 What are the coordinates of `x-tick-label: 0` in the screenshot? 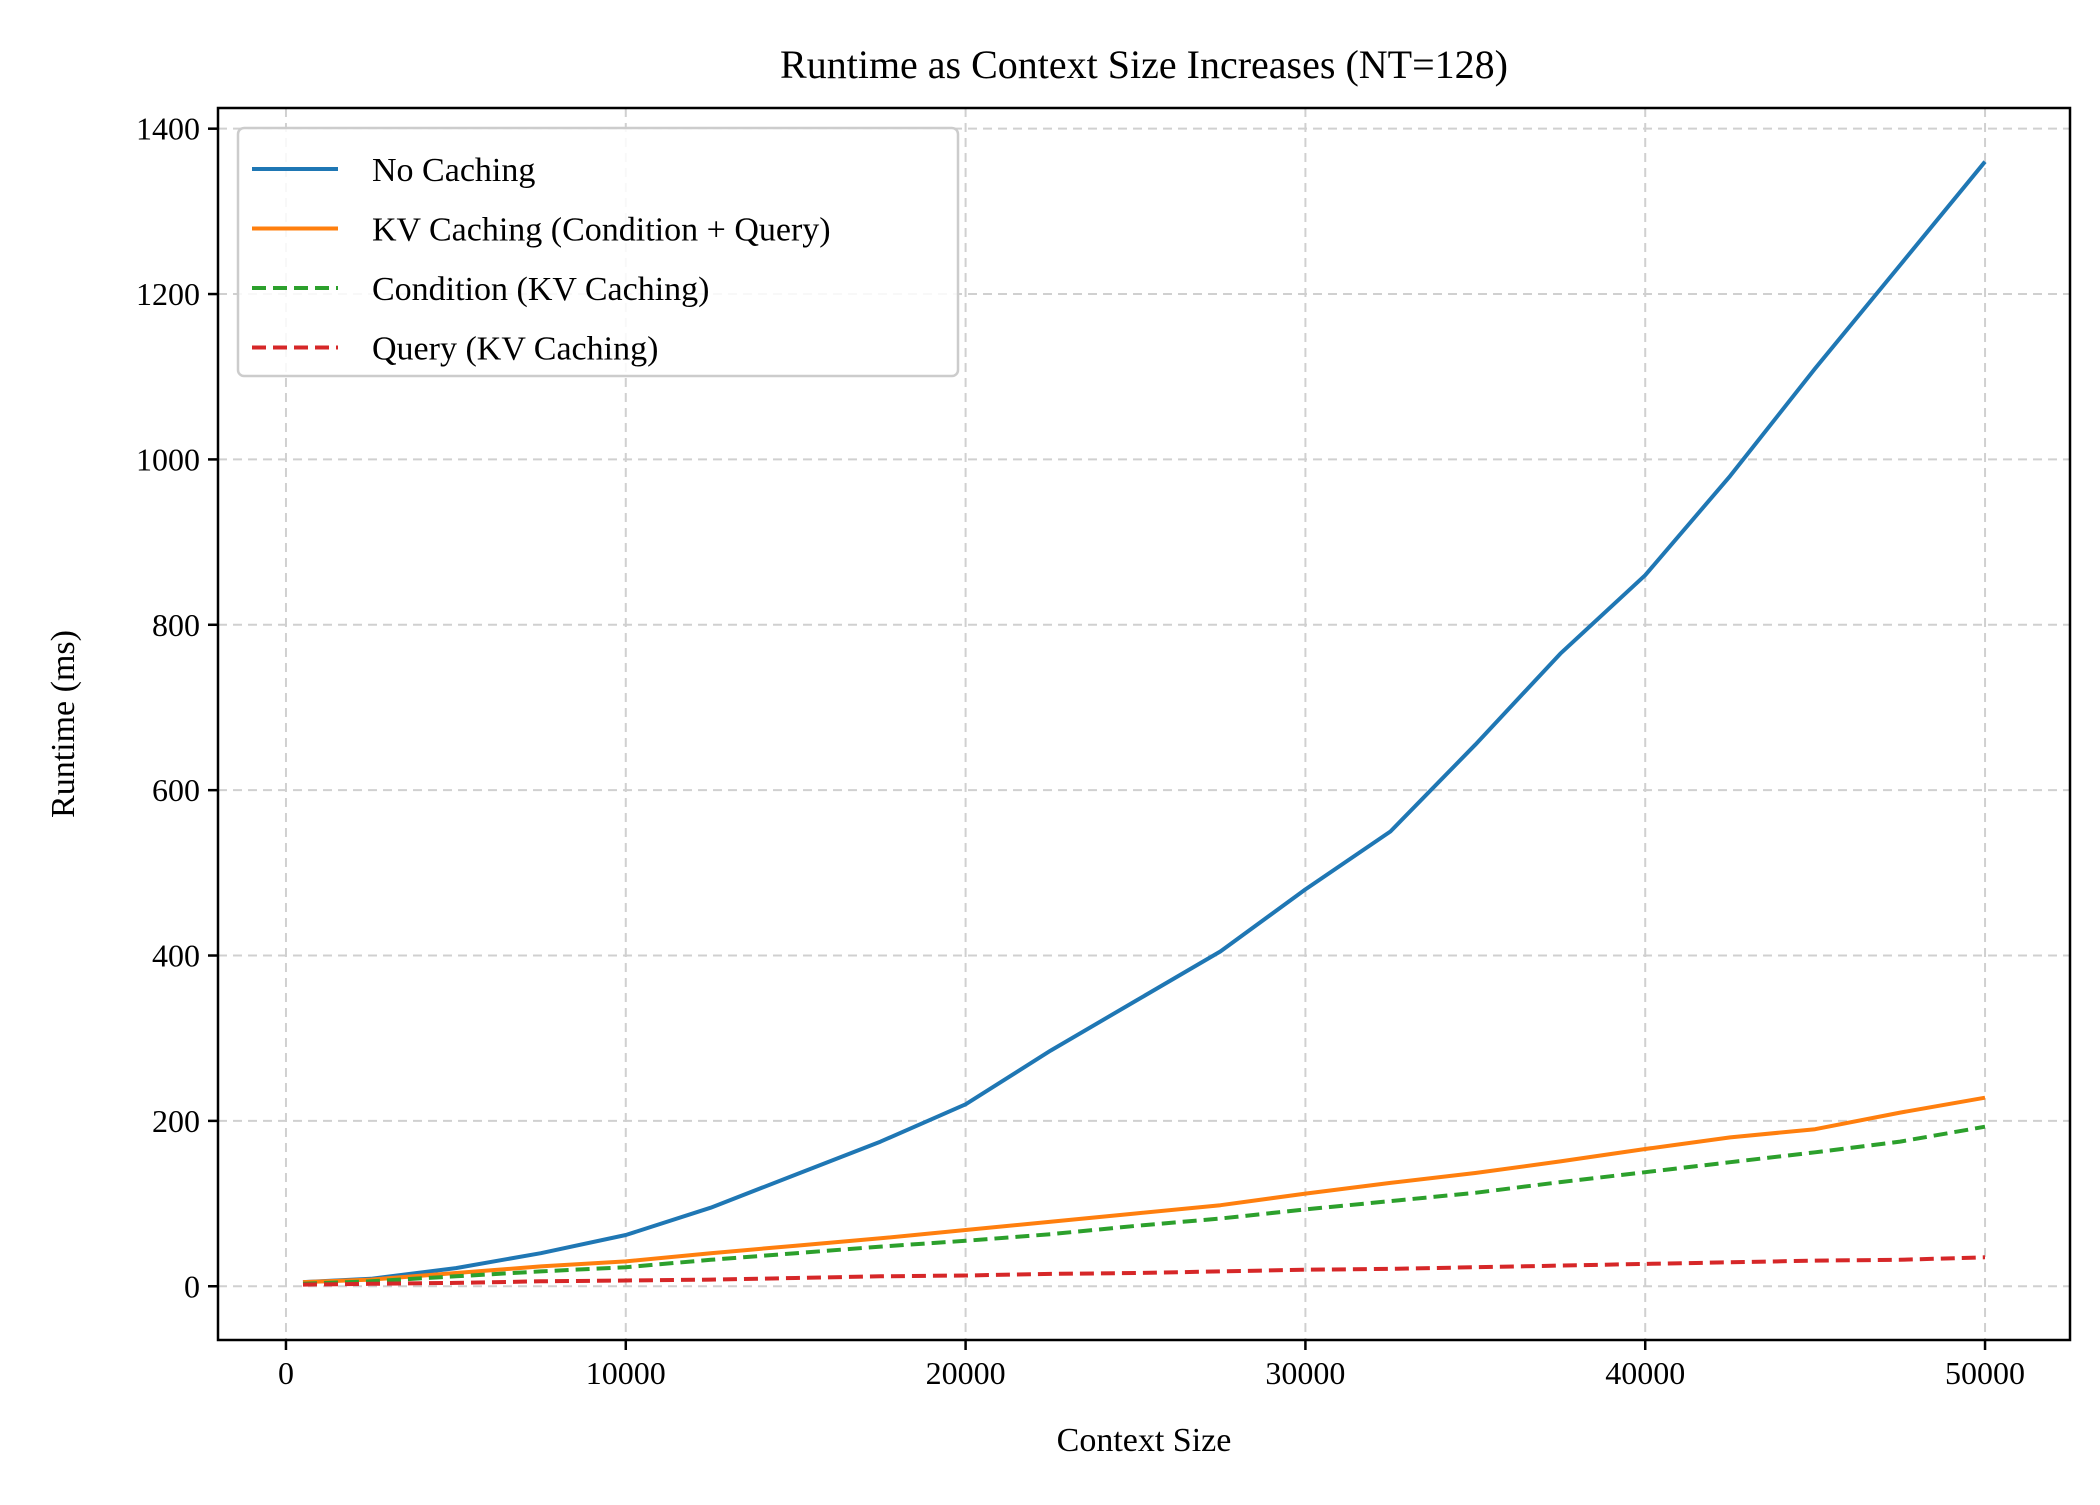 It's located at (286, 1373).